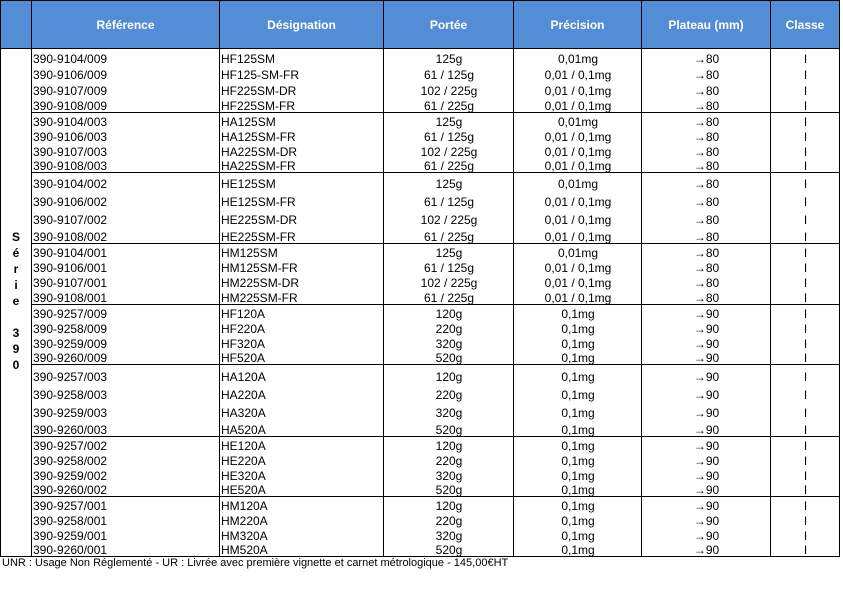 The height and width of the screenshot is (605, 843). What do you see at coordinates (448, 24) in the screenshot?
I see `header-portee: Portée` at bounding box center [448, 24].